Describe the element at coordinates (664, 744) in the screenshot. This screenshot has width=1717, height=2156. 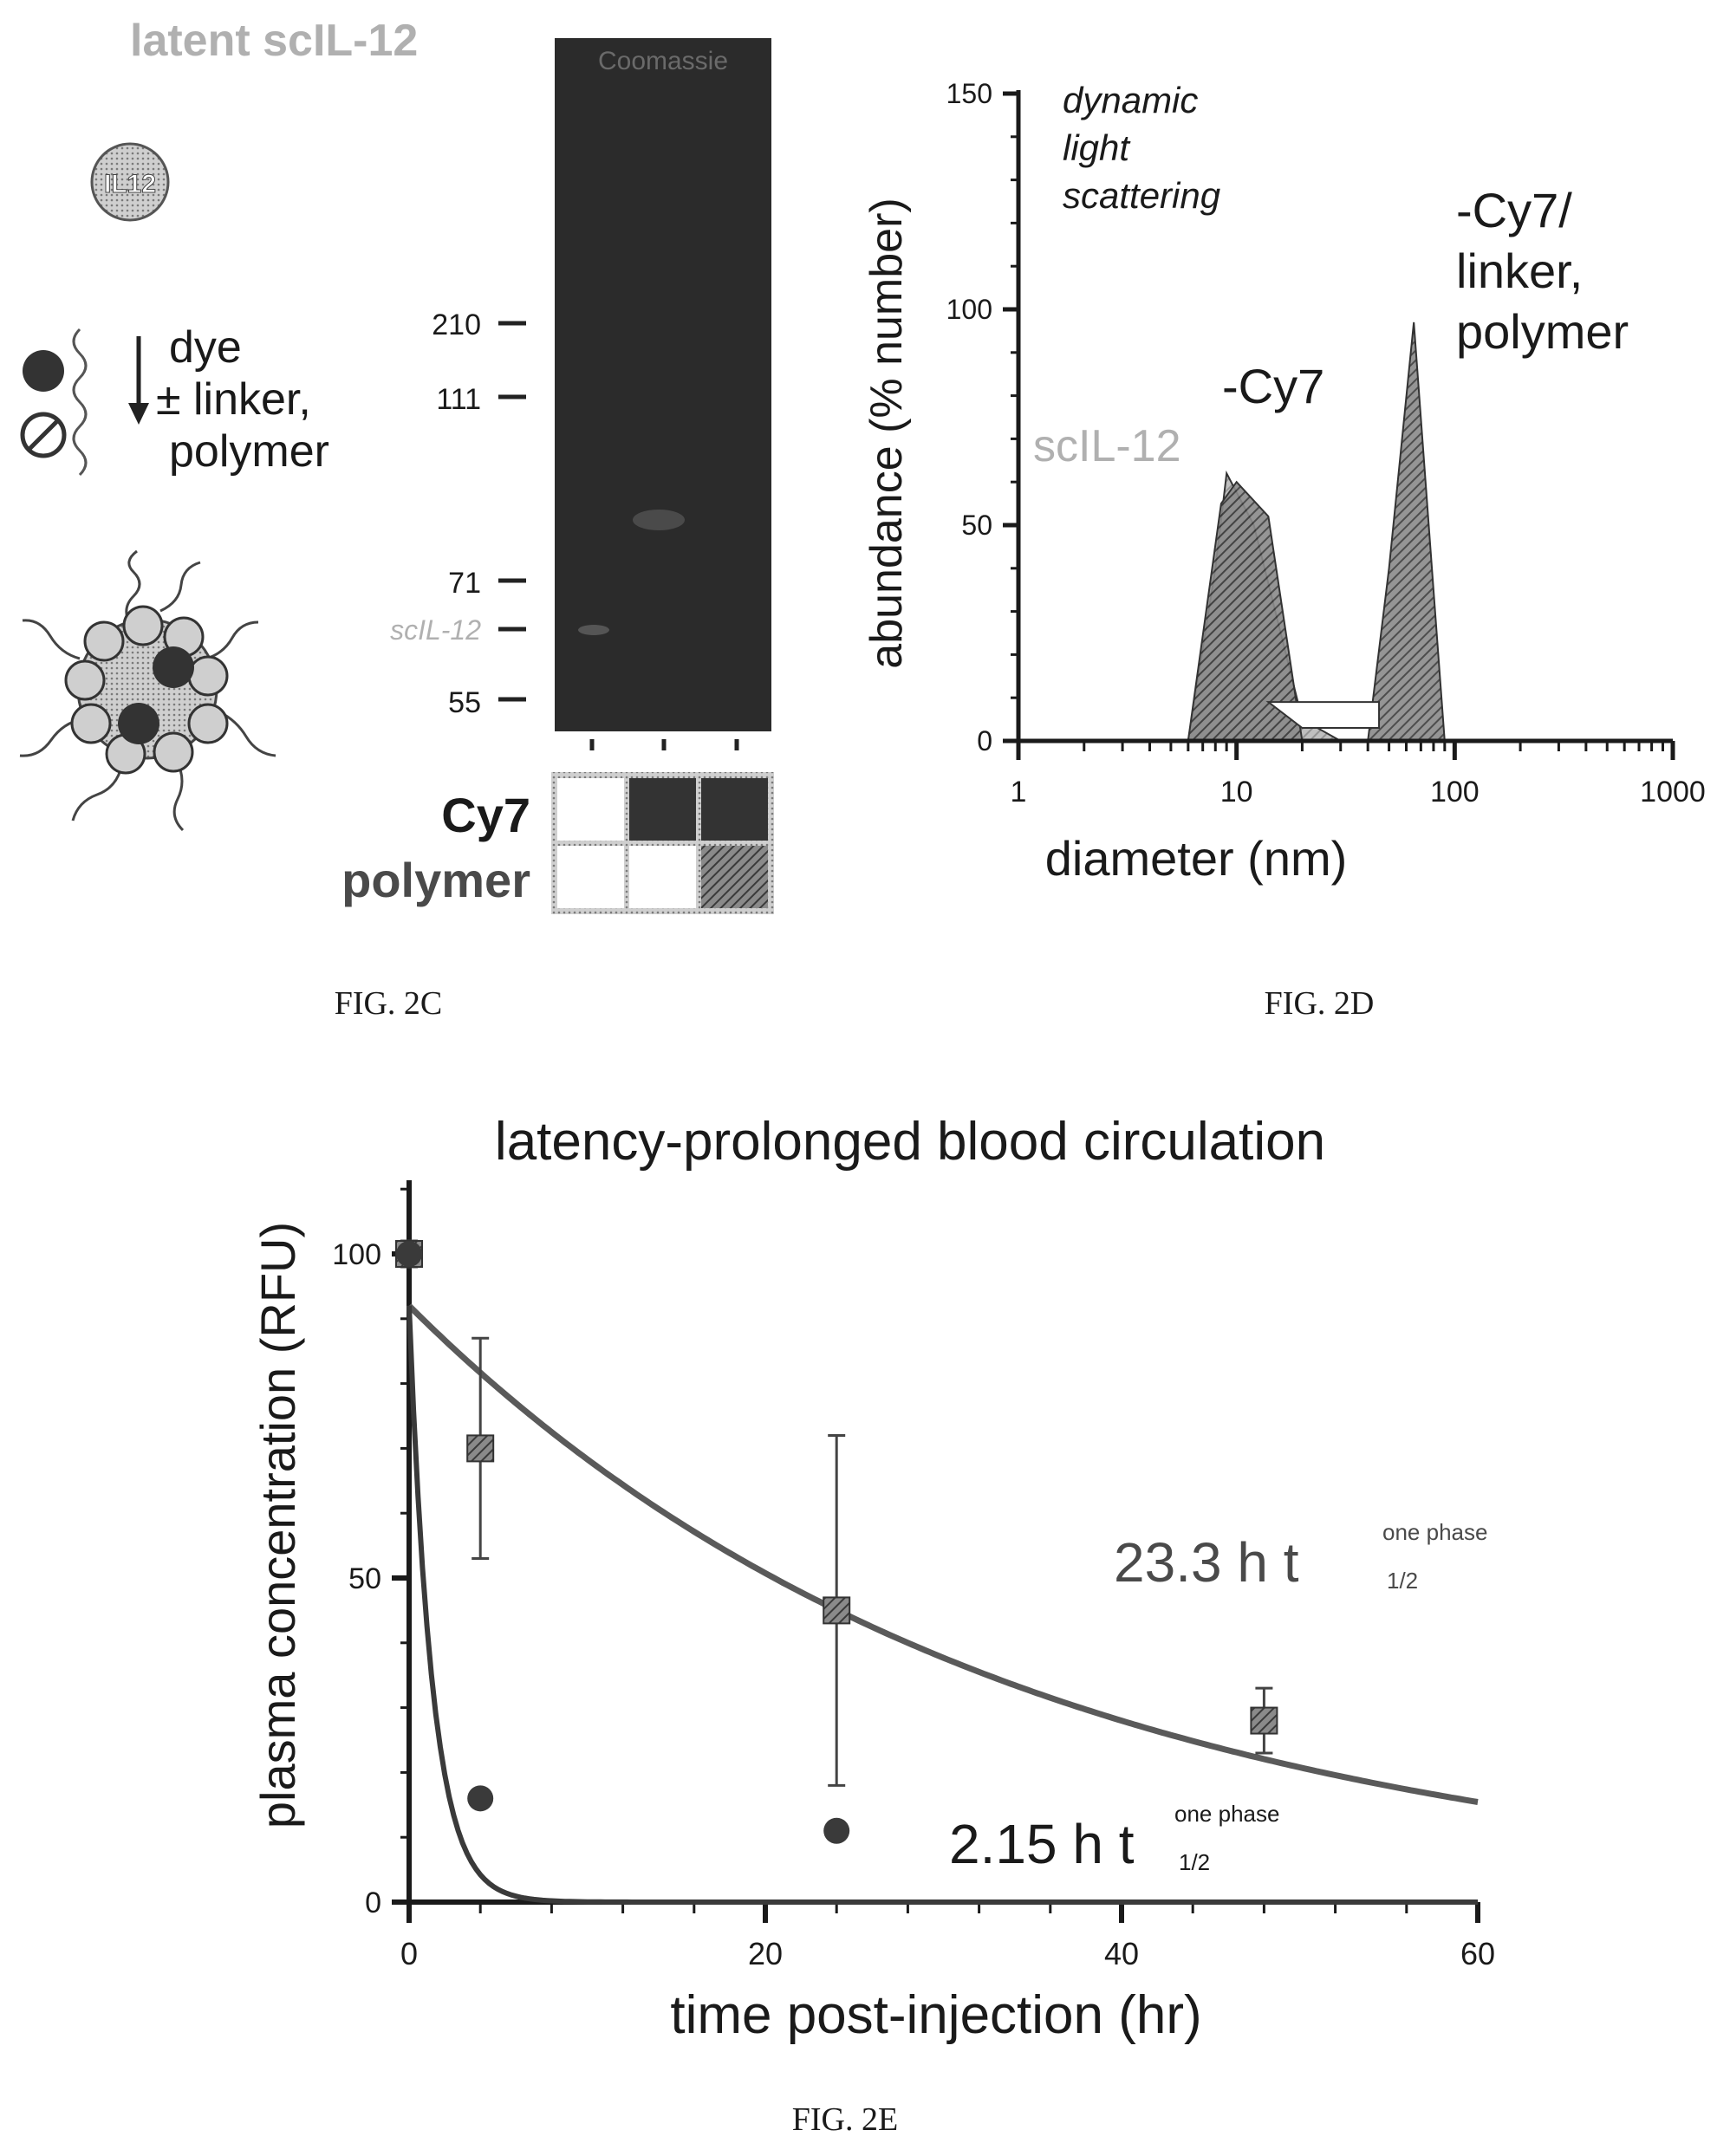
I see `lane-ticks` at that location.